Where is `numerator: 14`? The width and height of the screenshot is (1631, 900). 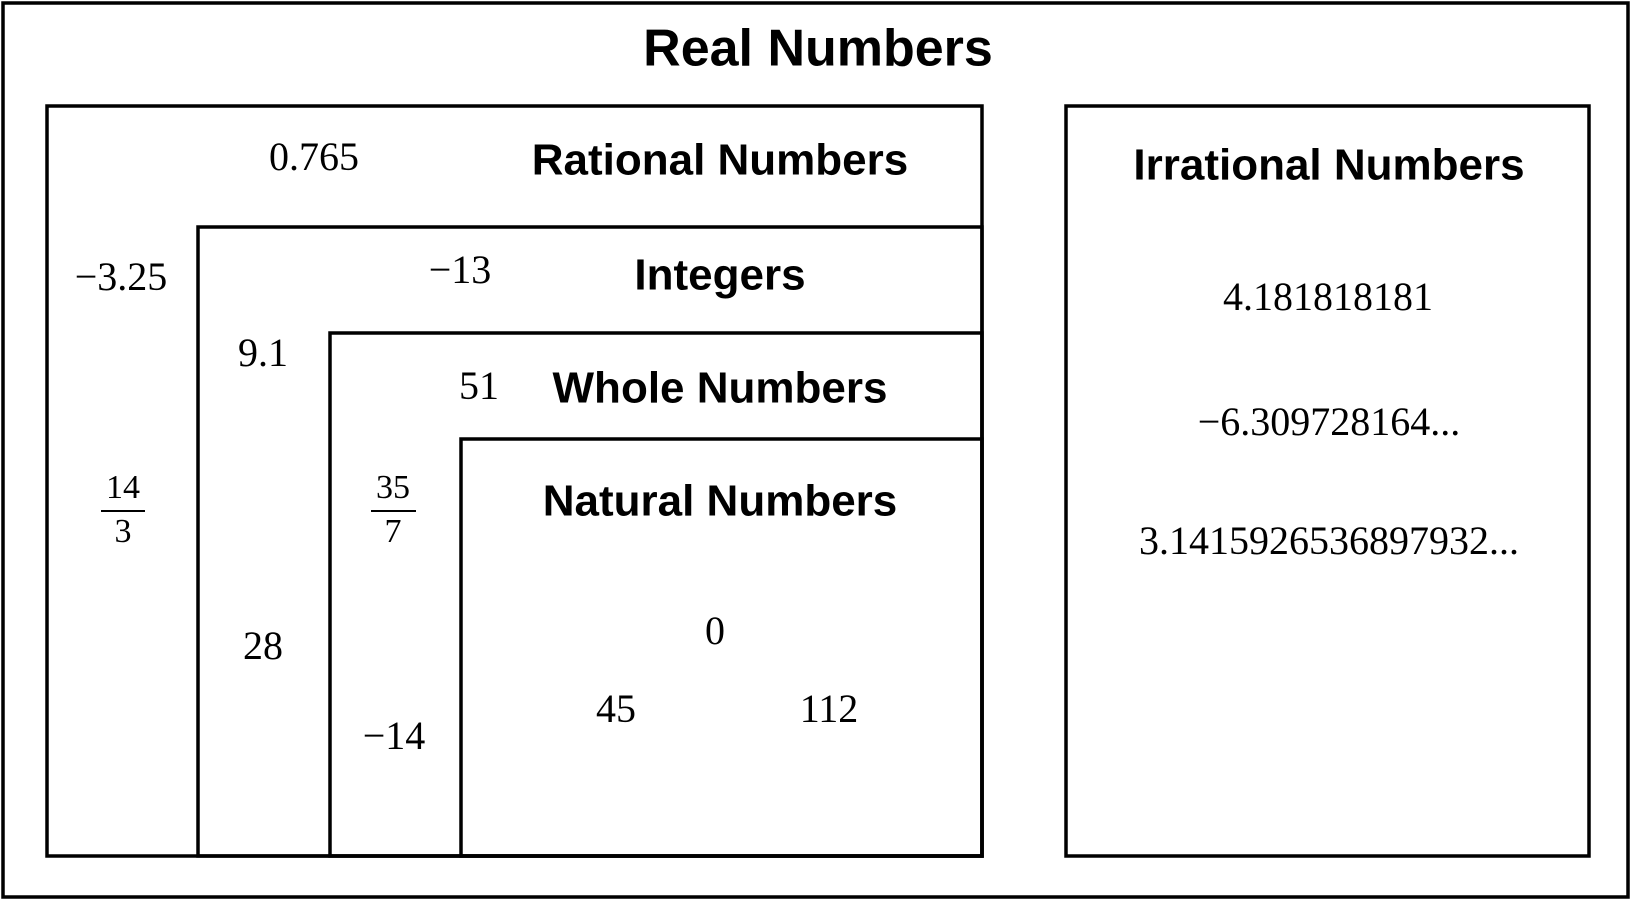
numerator: 14 is located at coordinates (123, 487).